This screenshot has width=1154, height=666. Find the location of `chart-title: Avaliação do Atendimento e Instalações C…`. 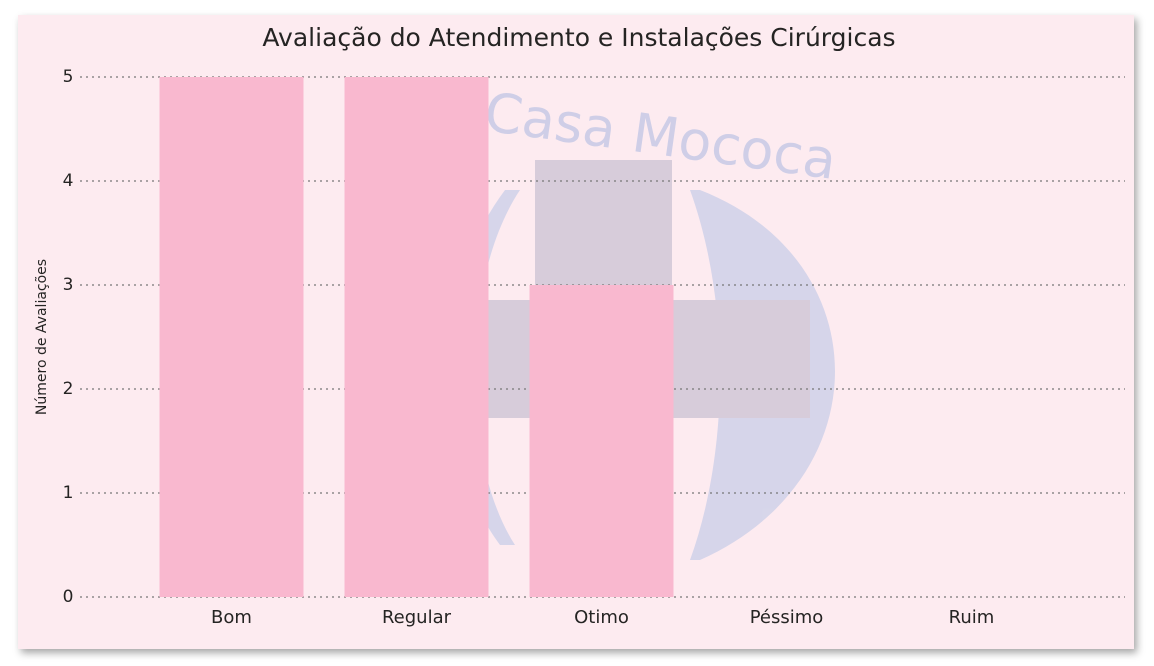

chart-title: Avaliação do Atendimento e Instalações C… is located at coordinates (578, 37).